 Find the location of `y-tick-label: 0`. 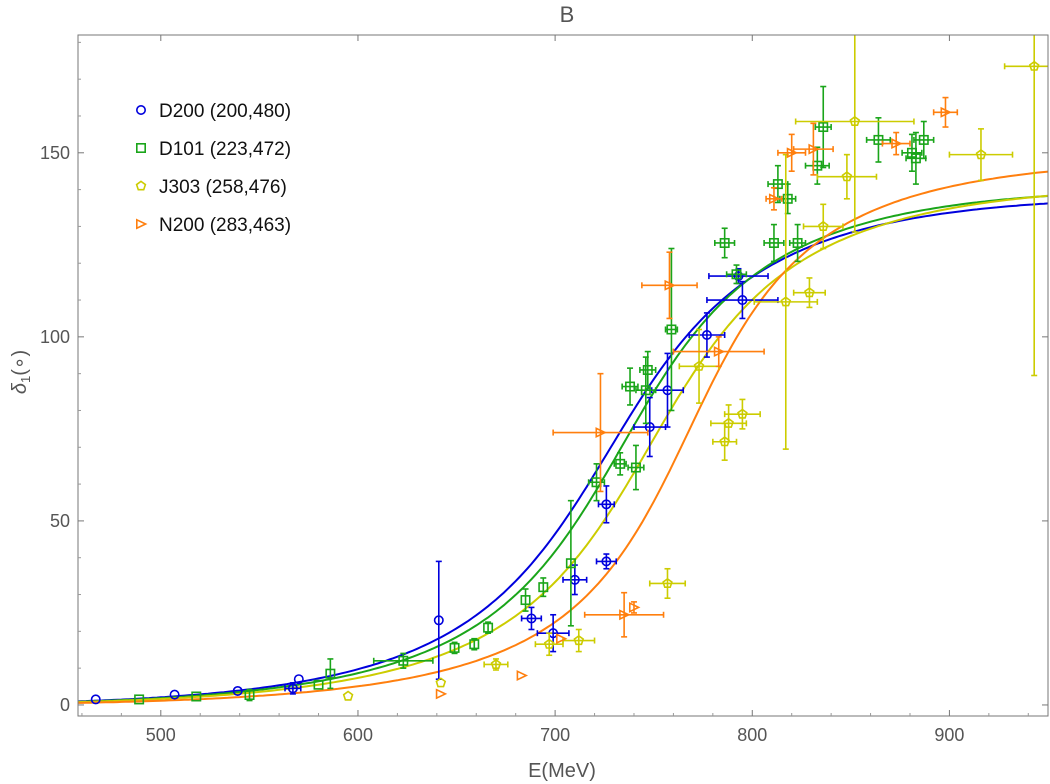

y-tick-label: 0 is located at coordinates (65, 705).